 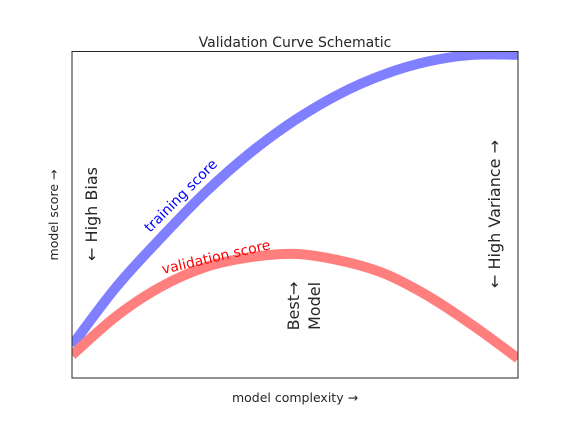 I want to click on x-axis-label: model complexity →, so click(x=295, y=397).